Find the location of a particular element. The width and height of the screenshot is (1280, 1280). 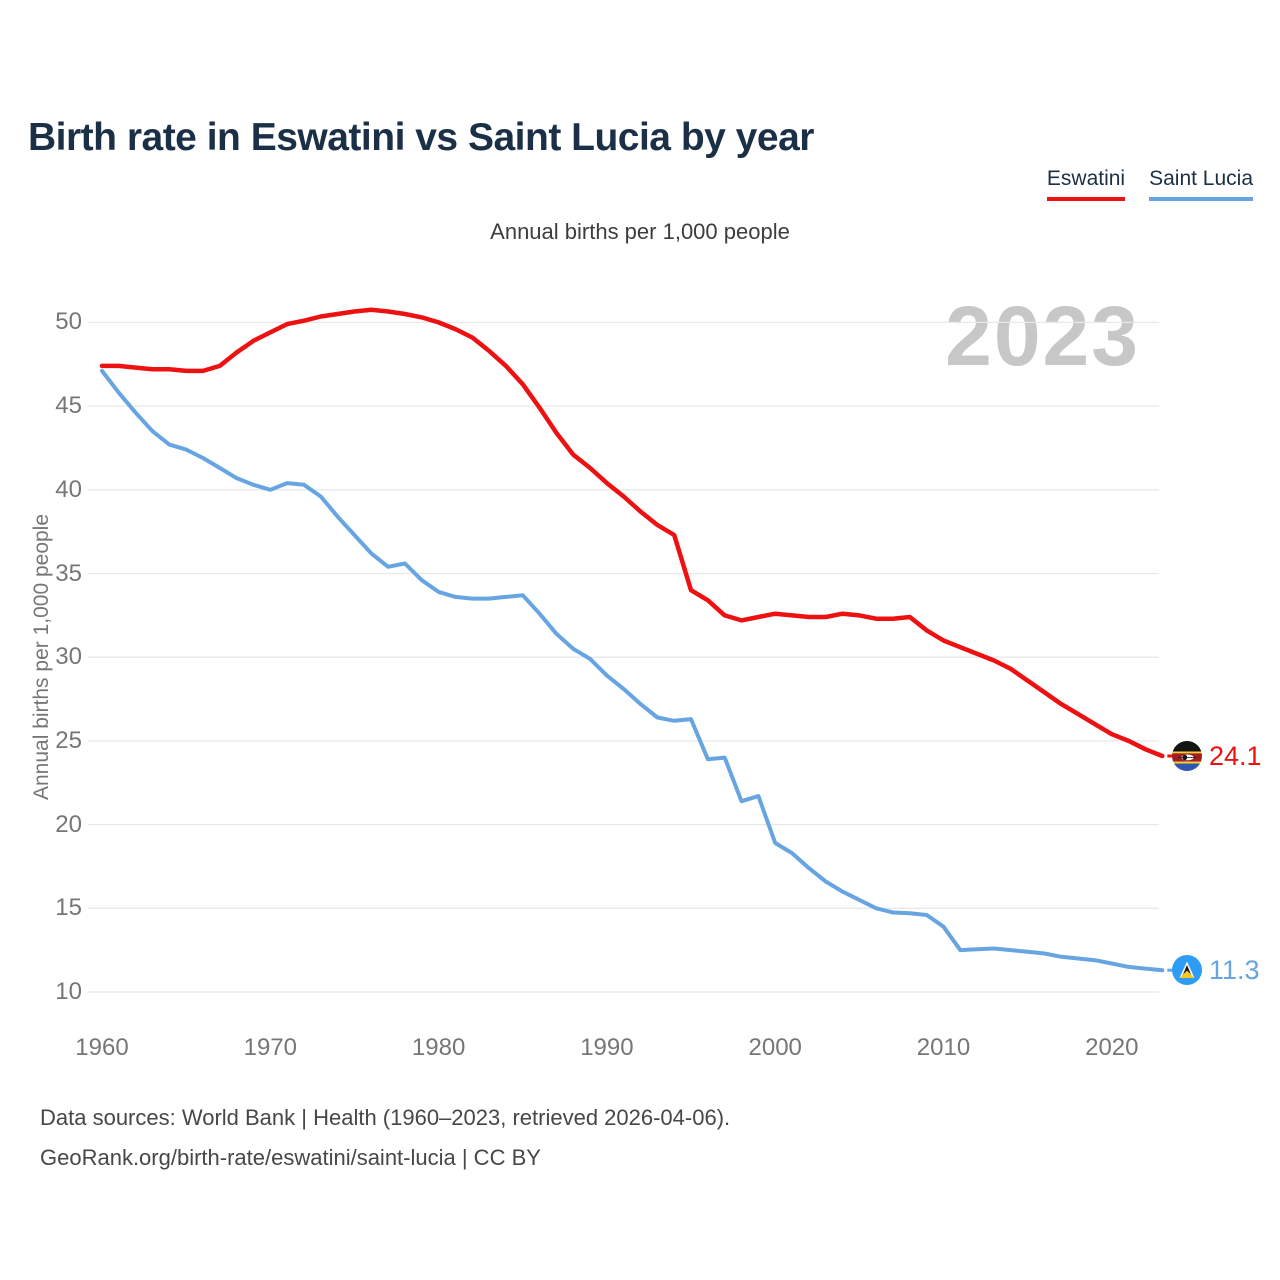

x-tick-label-1960: 1960 is located at coordinates (102, 1047).